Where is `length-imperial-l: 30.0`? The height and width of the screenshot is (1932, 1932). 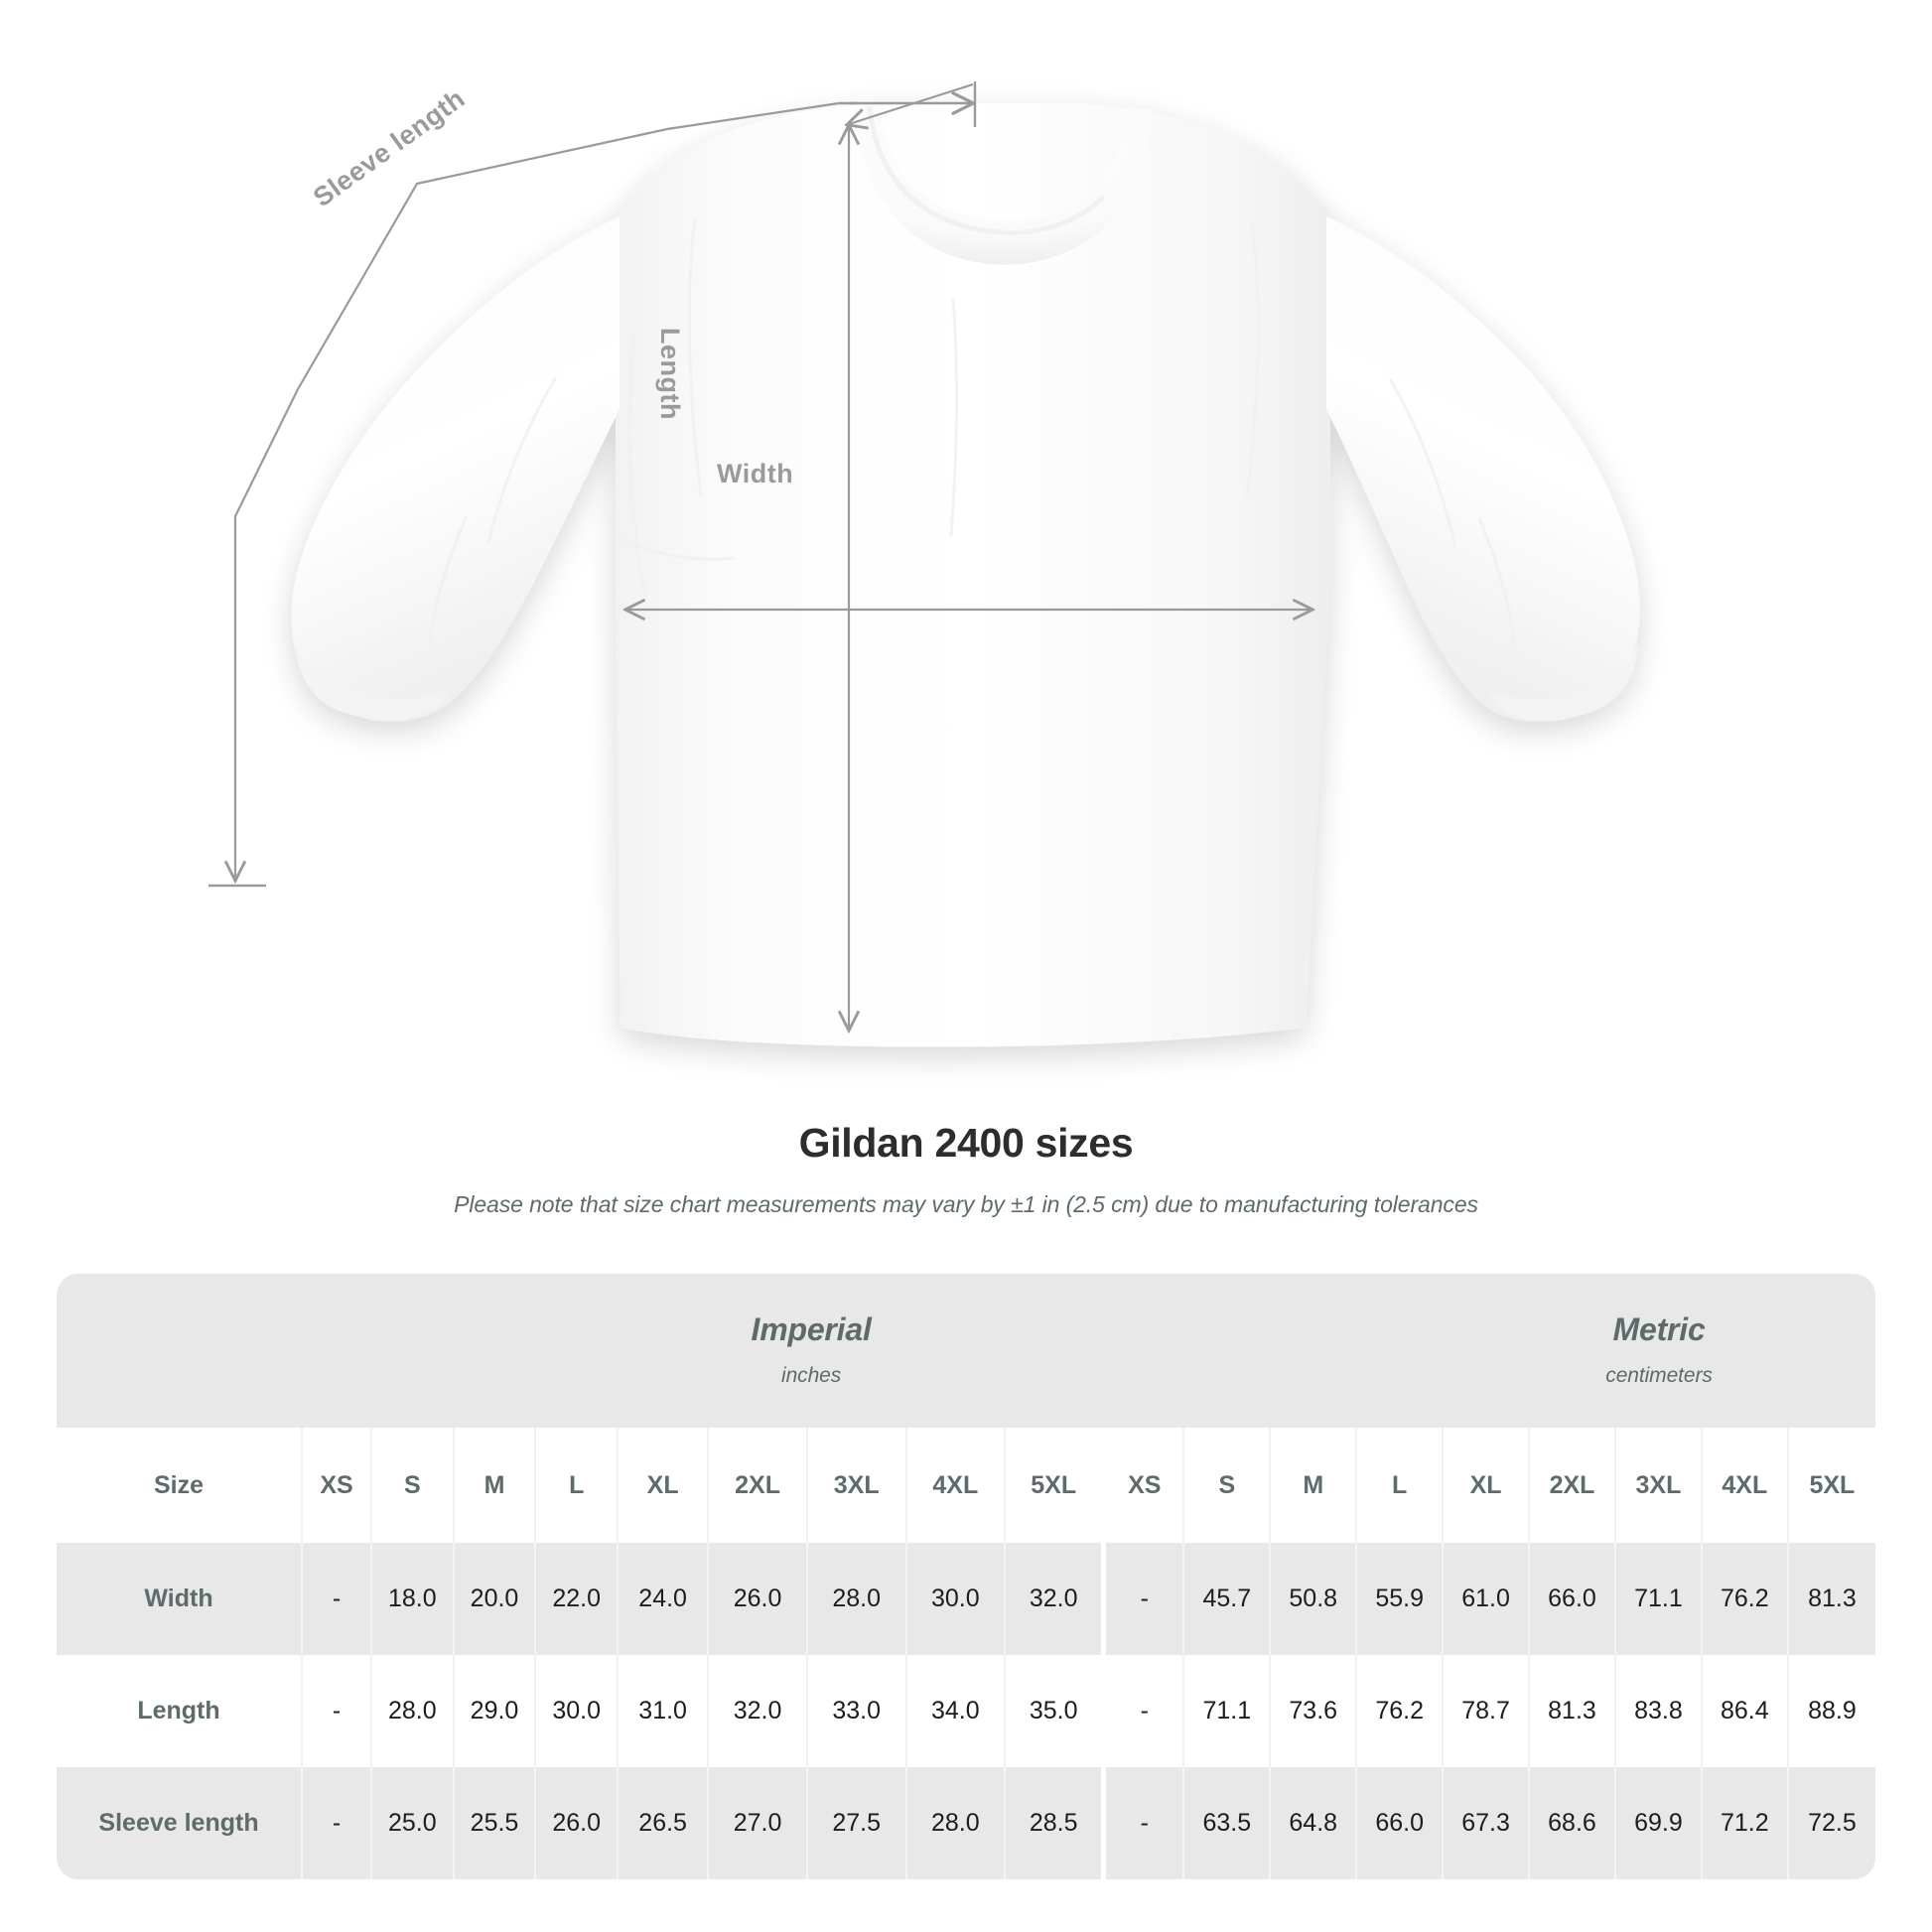
length-imperial-l: 30.0 is located at coordinates (577, 1711).